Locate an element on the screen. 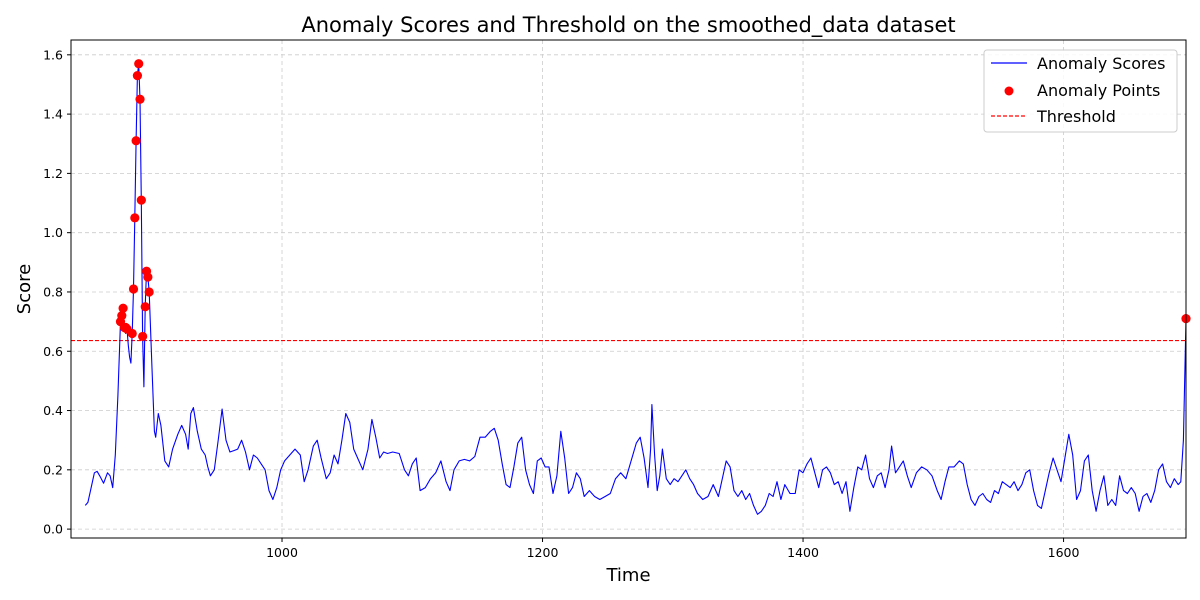 The width and height of the screenshot is (1200, 600). x-tick-label: 1000 is located at coordinates (282, 552).